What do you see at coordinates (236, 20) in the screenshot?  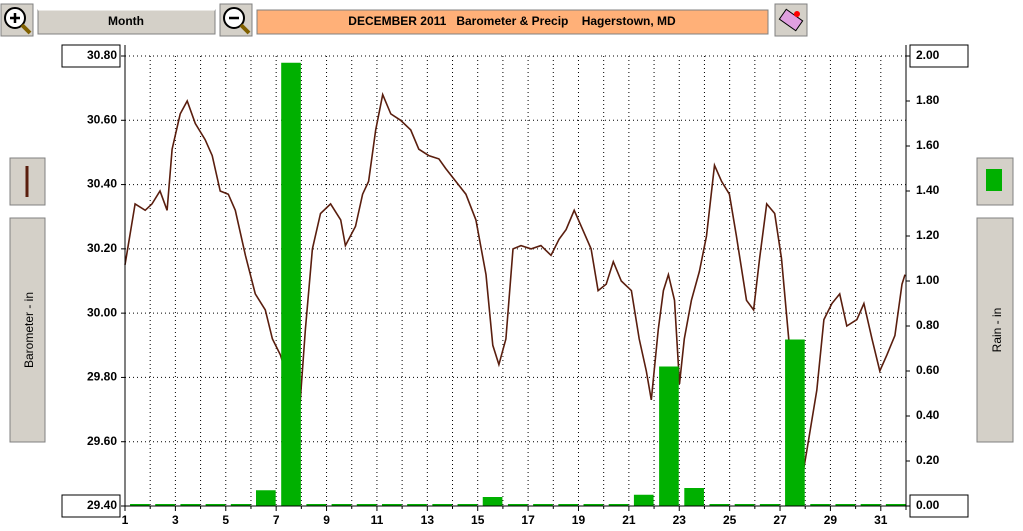 I see `zoom-out-button` at bounding box center [236, 20].